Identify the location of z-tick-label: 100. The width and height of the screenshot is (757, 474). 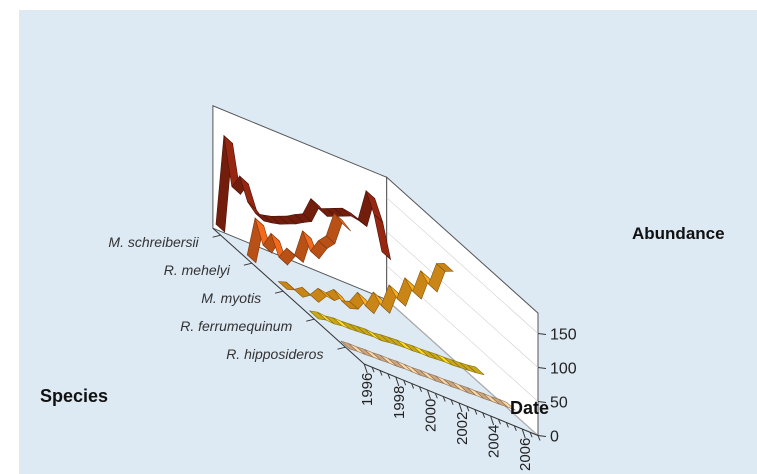
(563, 369).